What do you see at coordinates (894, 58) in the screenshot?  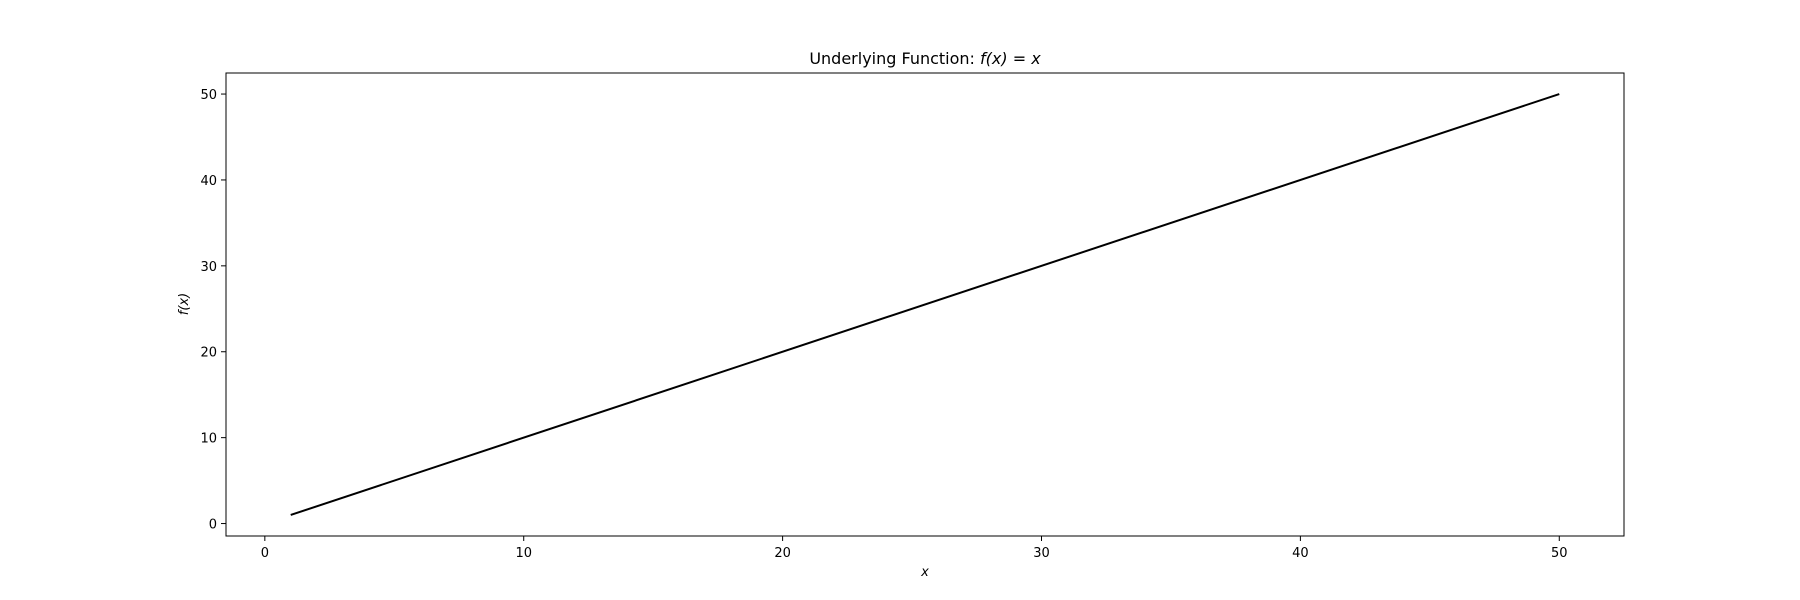 I see `chart-title-text: Underlying Function:` at bounding box center [894, 58].